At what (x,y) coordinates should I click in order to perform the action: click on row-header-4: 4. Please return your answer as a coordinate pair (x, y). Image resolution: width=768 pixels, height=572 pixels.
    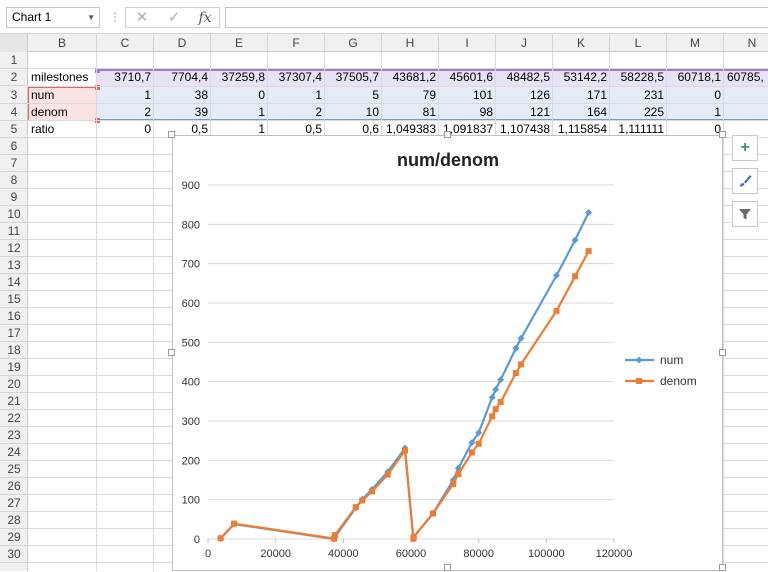
    Looking at the image, I should click on (14, 112).